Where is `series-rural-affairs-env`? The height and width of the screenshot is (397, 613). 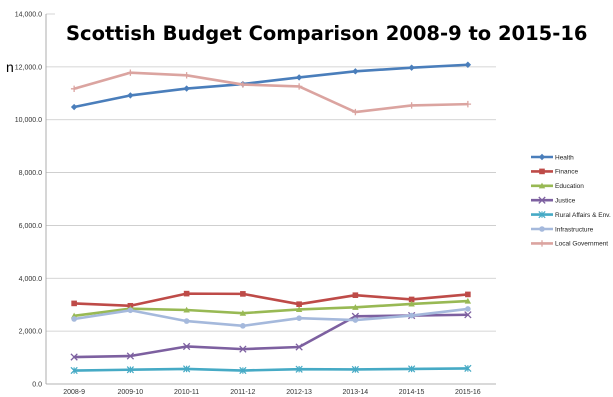
series-rural-affairs-env is located at coordinates (271, 369).